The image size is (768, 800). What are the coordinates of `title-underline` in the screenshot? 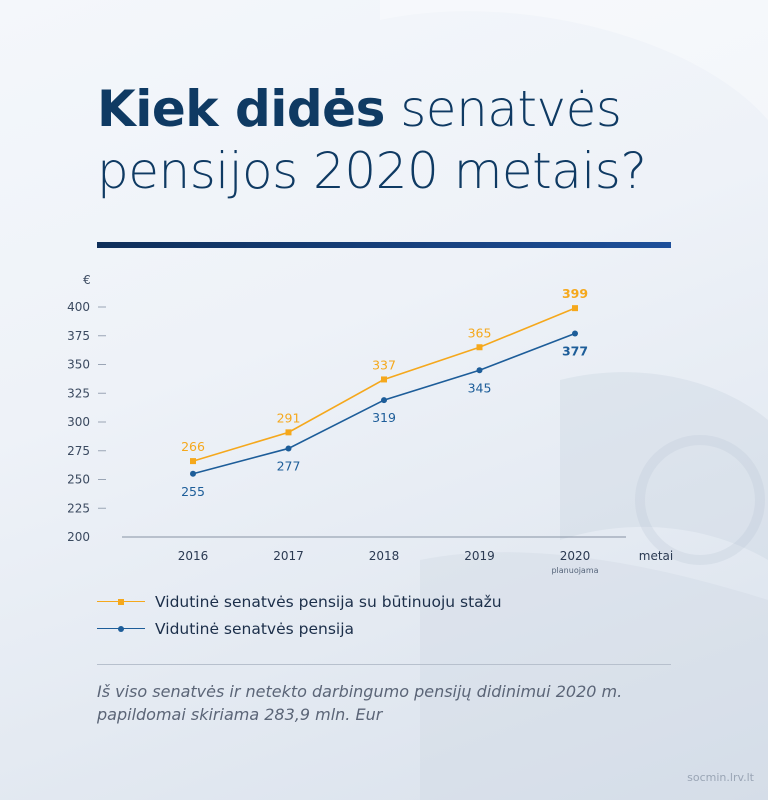 It's located at (384, 245).